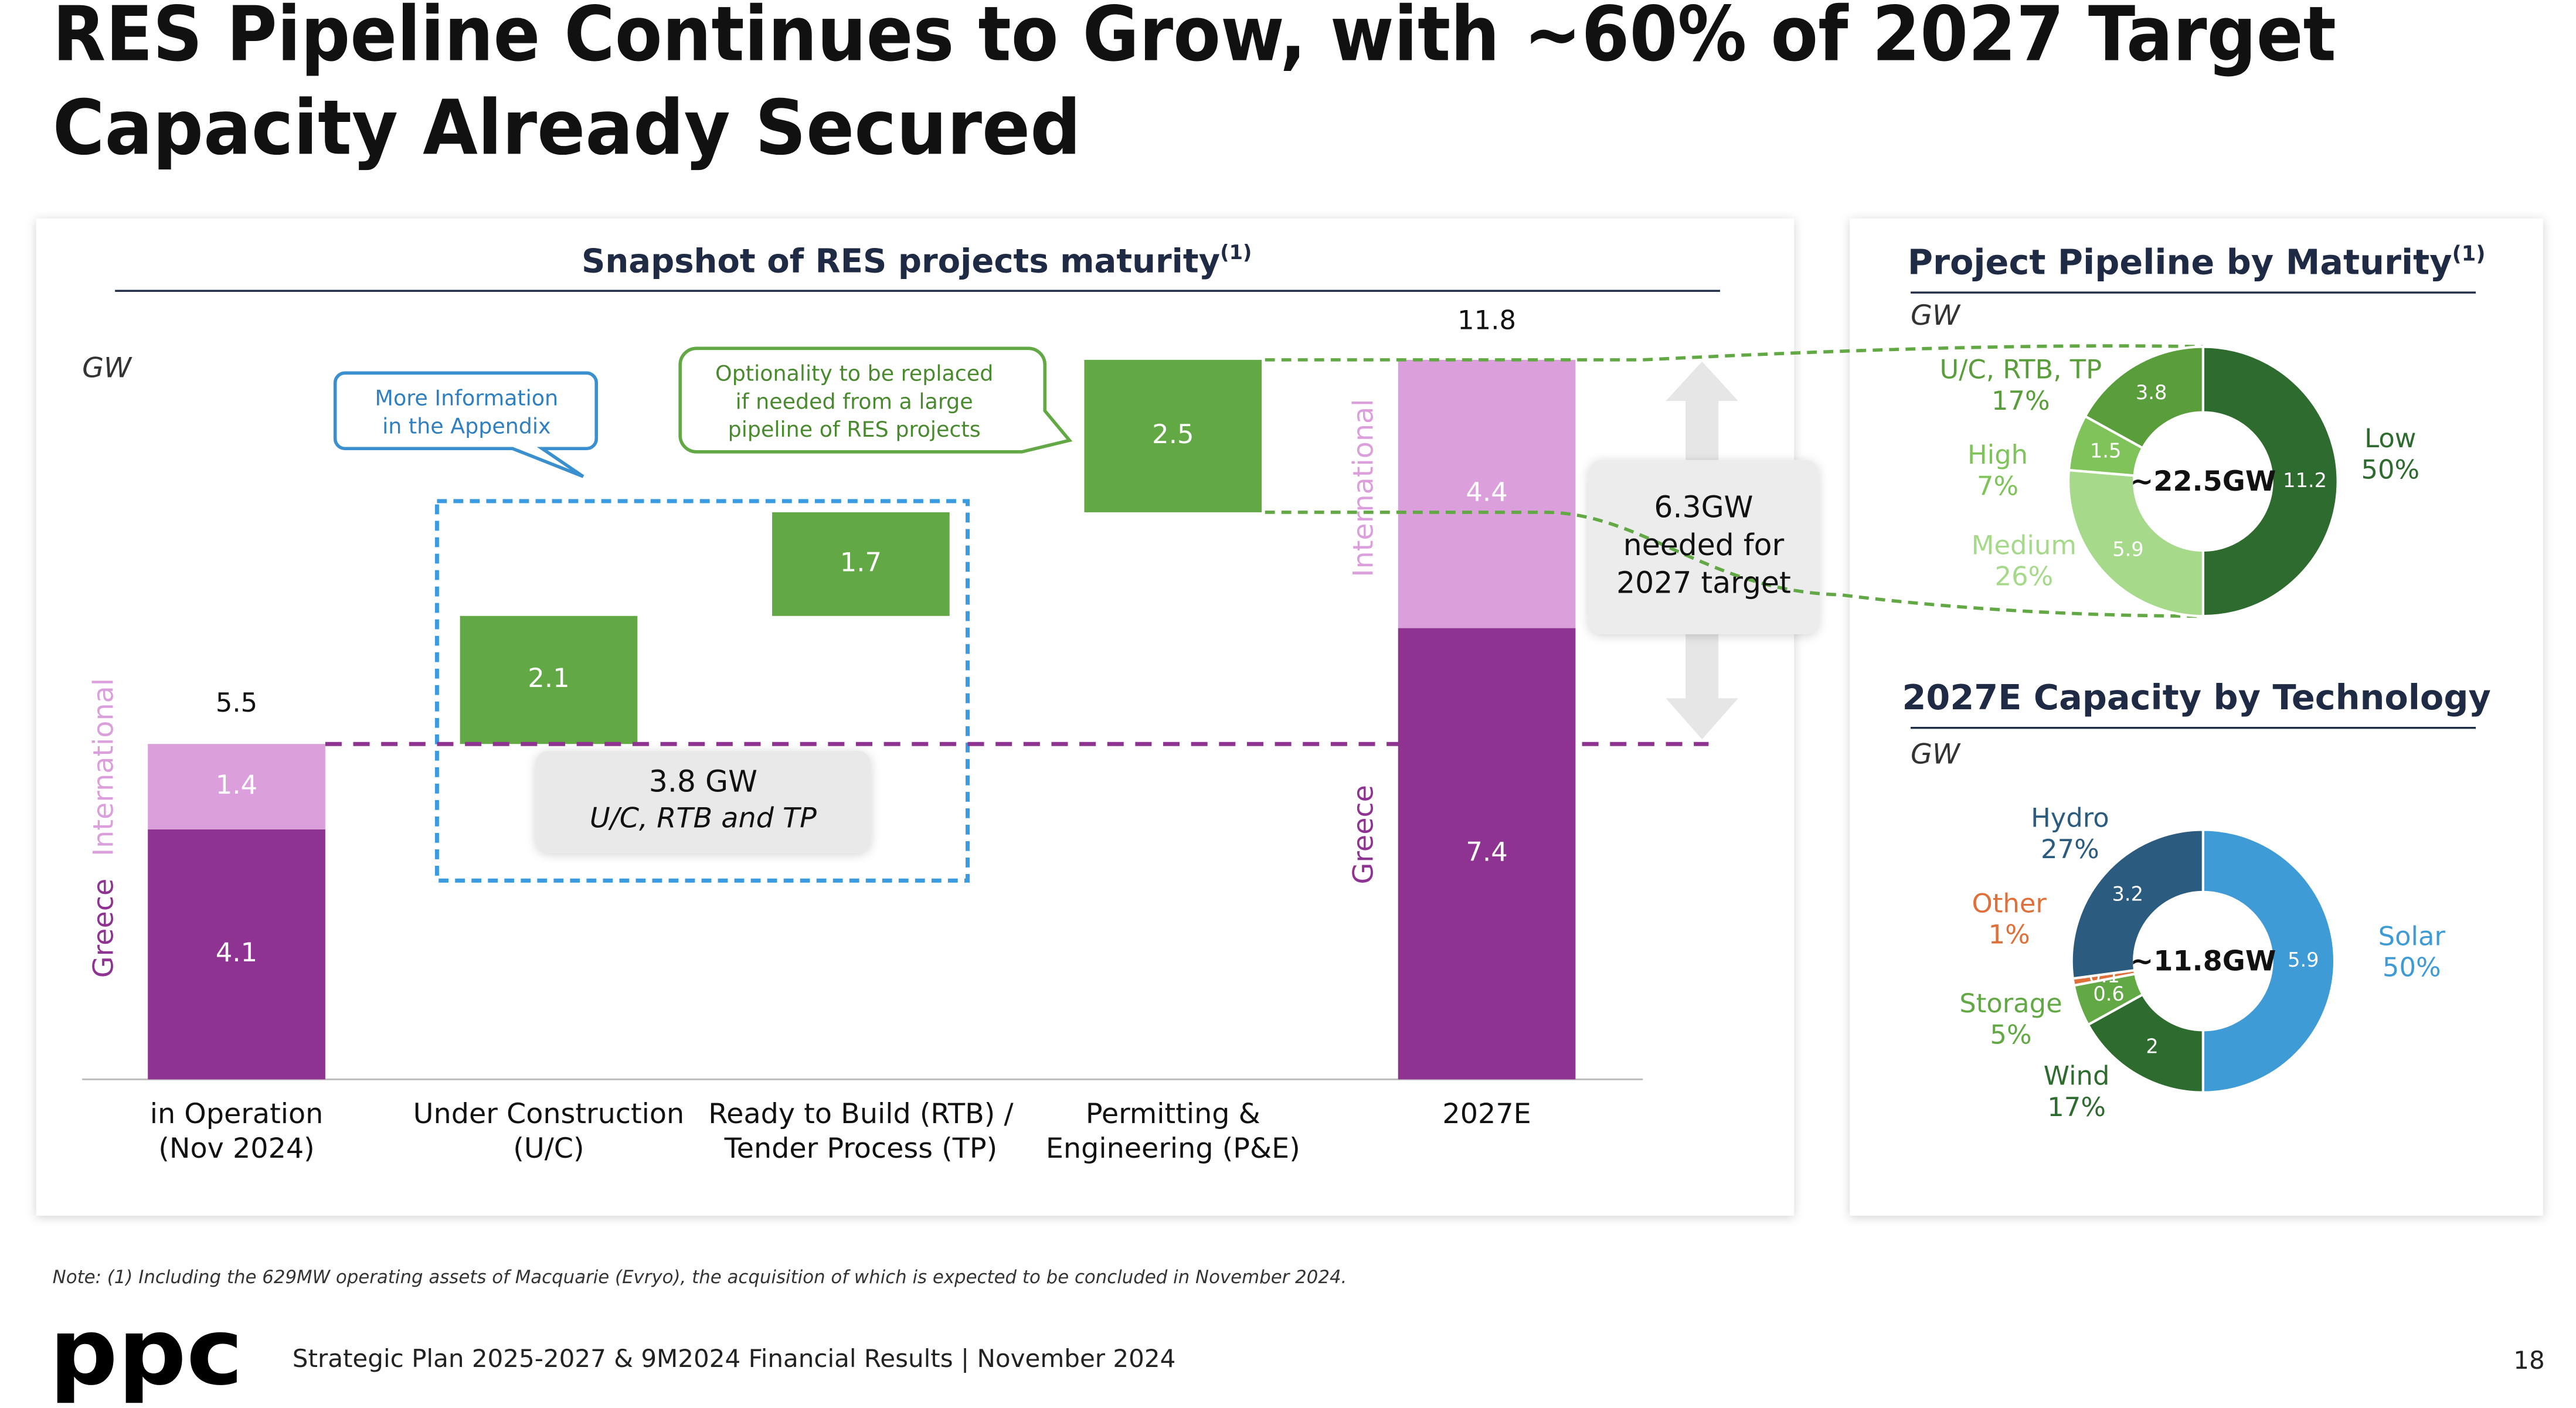  Describe the element at coordinates (2011, 1003) in the screenshot. I see `category-label: Storage` at that location.